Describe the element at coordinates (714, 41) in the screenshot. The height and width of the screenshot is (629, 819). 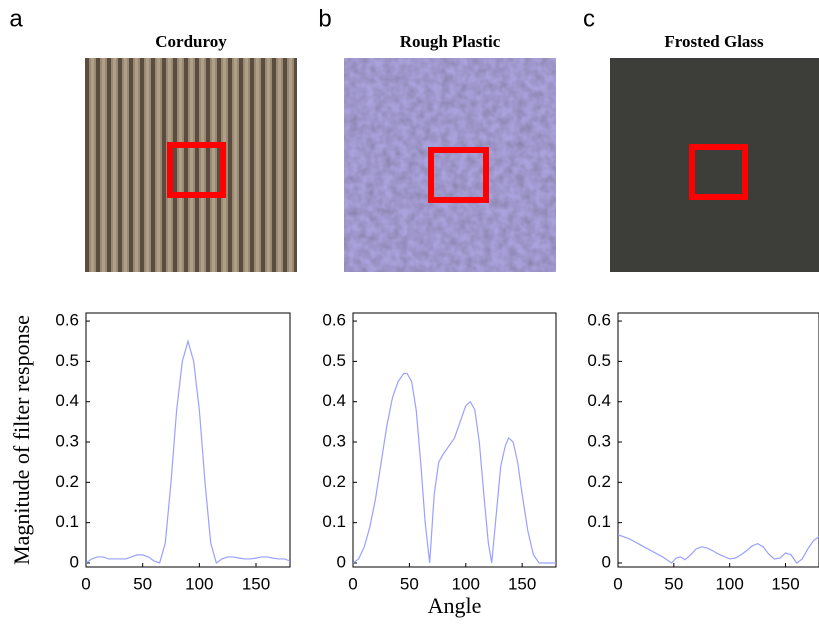
I see `panel-title: Frosted Glass` at that location.